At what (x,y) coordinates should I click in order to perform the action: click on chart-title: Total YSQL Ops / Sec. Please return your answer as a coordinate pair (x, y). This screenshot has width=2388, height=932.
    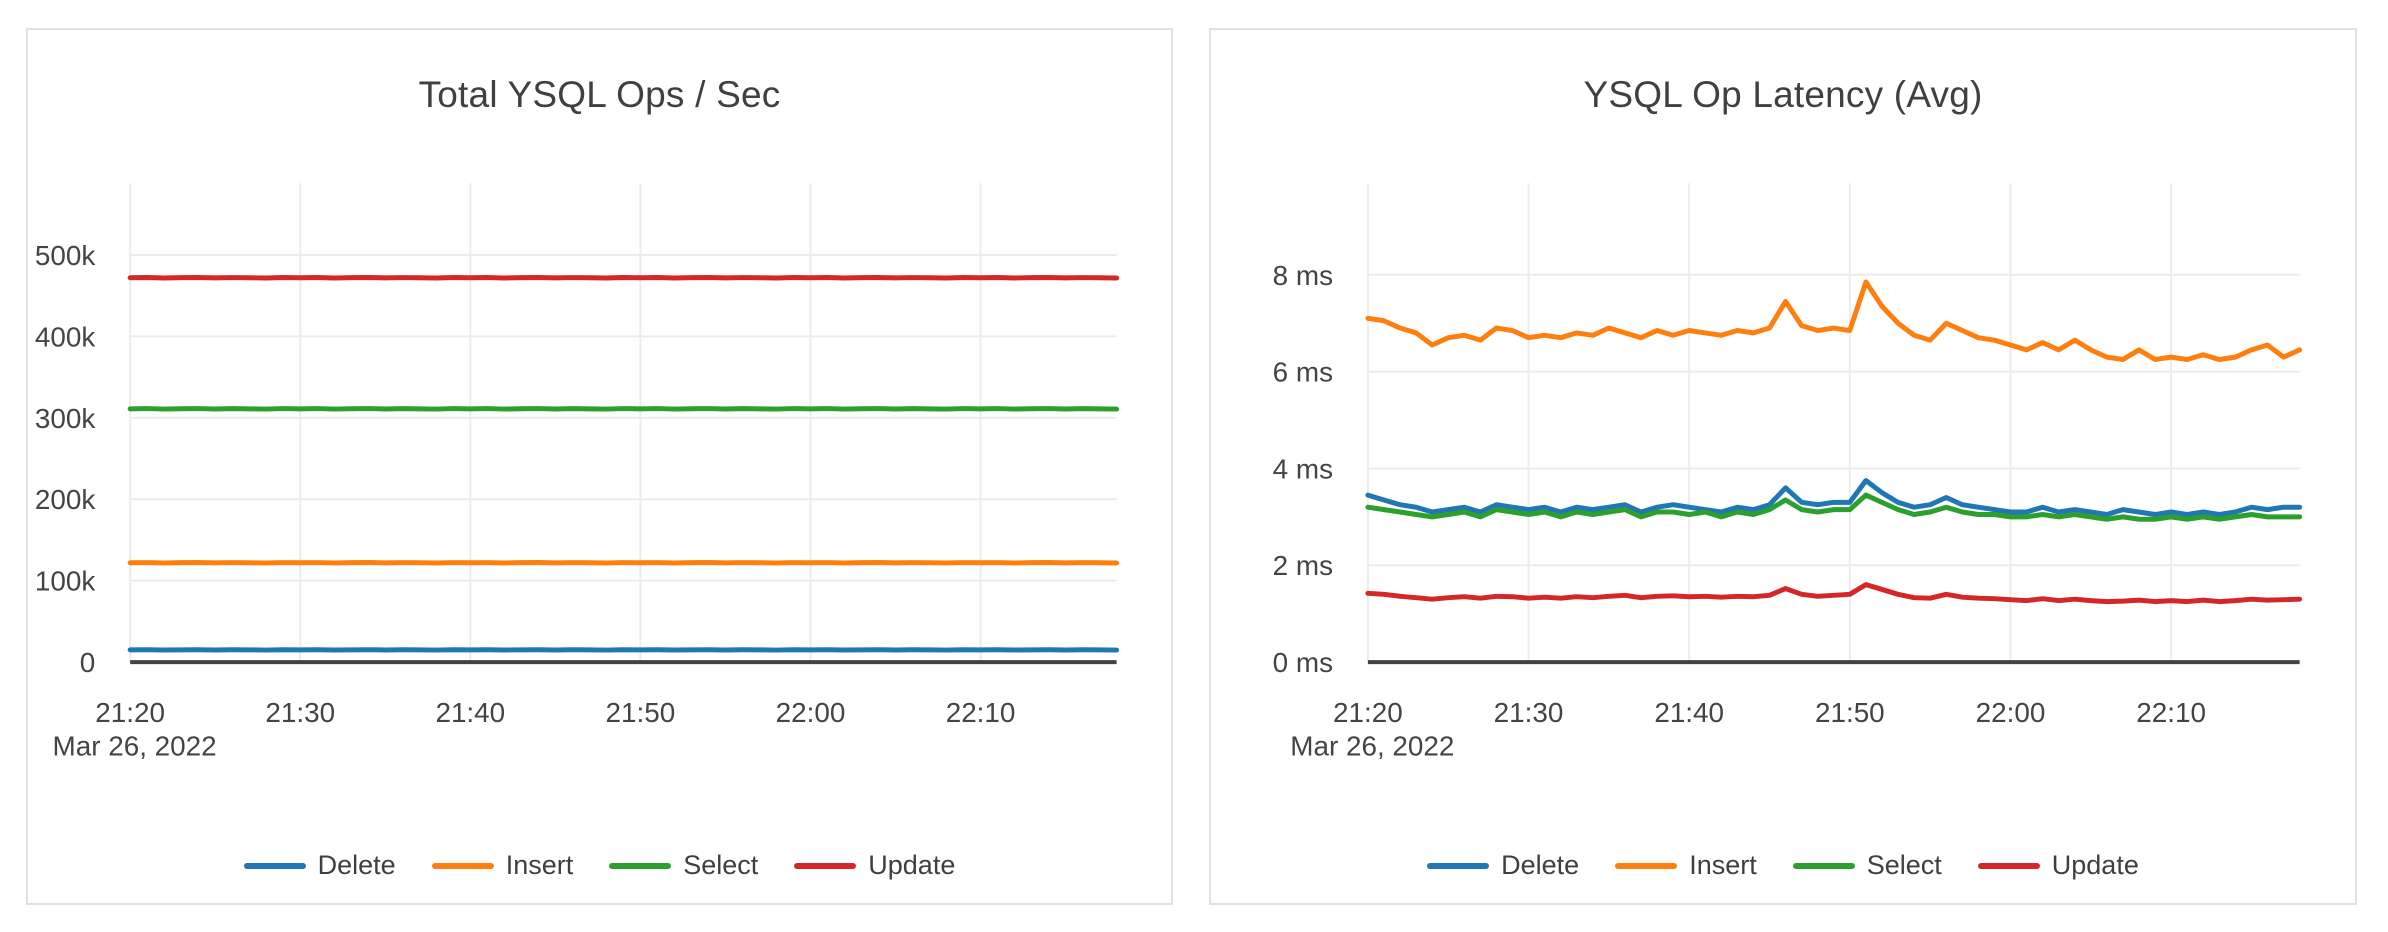
    Looking at the image, I should click on (599, 94).